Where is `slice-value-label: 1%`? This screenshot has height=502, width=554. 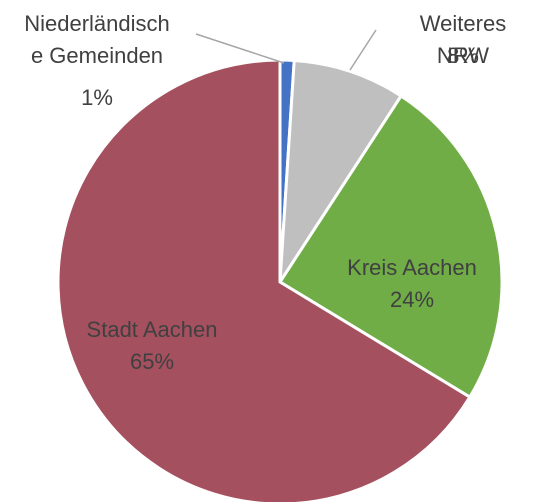
slice-value-label: 1% is located at coordinates (97, 97).